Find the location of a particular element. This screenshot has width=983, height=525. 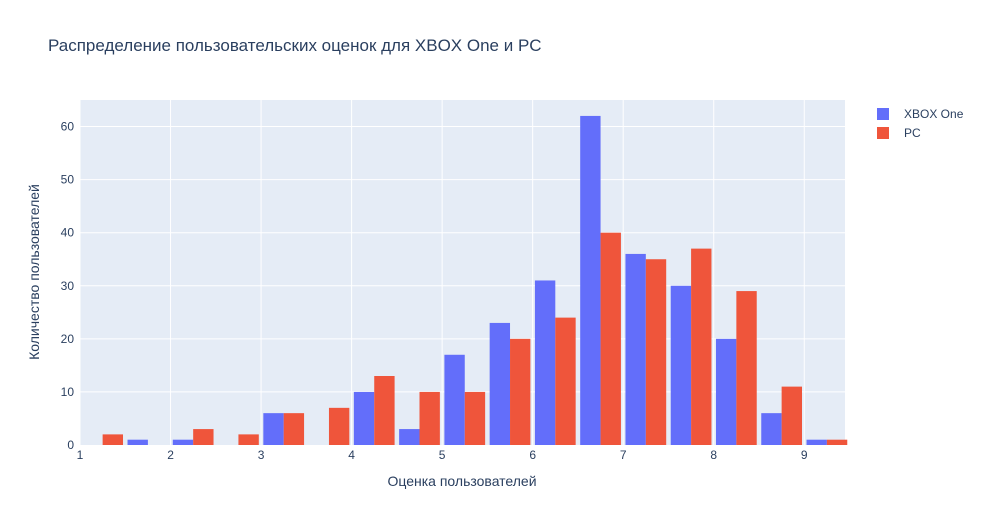

y-tick-label: 50 is located at coordinates (68, 180).